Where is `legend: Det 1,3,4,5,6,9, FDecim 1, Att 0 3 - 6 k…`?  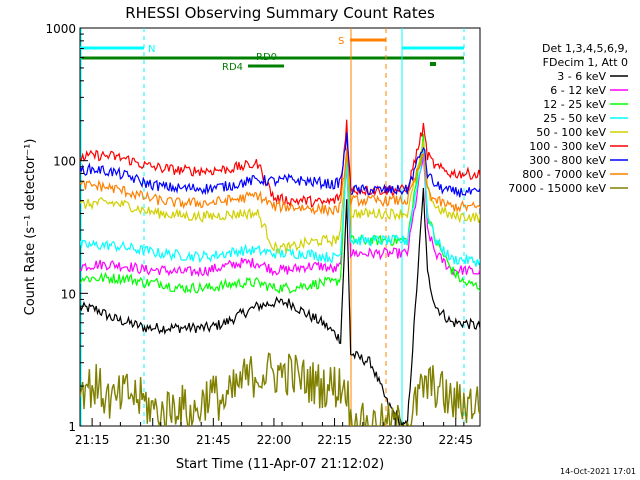
legend: Det 1,3,4,5,6,9, FDecim 1, Att 0 3 - 6 k… is located at coordinates (568, 118).